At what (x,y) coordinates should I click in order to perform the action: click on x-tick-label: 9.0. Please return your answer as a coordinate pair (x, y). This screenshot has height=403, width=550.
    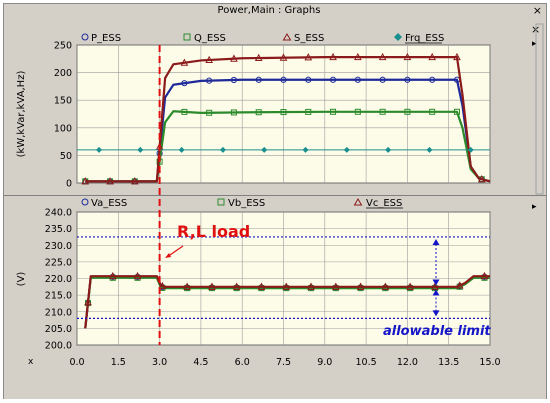
    Looking at the image, I should click on (324, 362).